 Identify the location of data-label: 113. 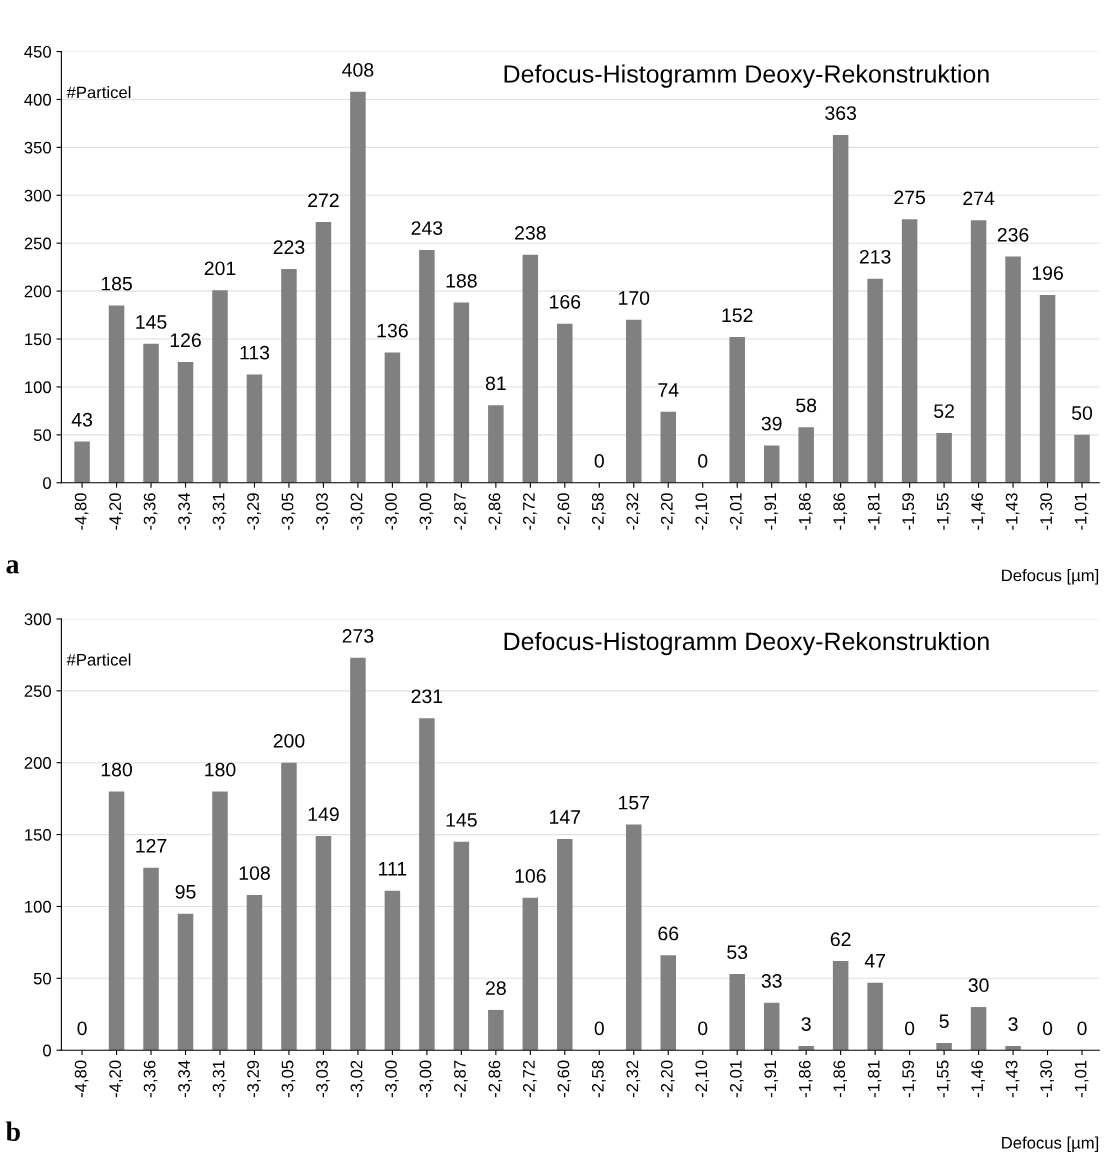
(255, 352).